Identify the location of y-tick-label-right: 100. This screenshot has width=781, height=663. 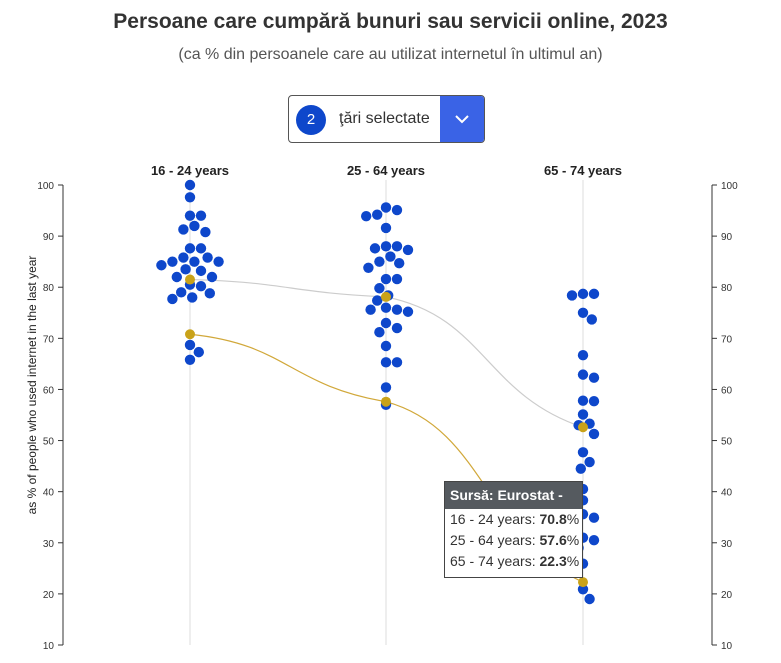
(729, 186).